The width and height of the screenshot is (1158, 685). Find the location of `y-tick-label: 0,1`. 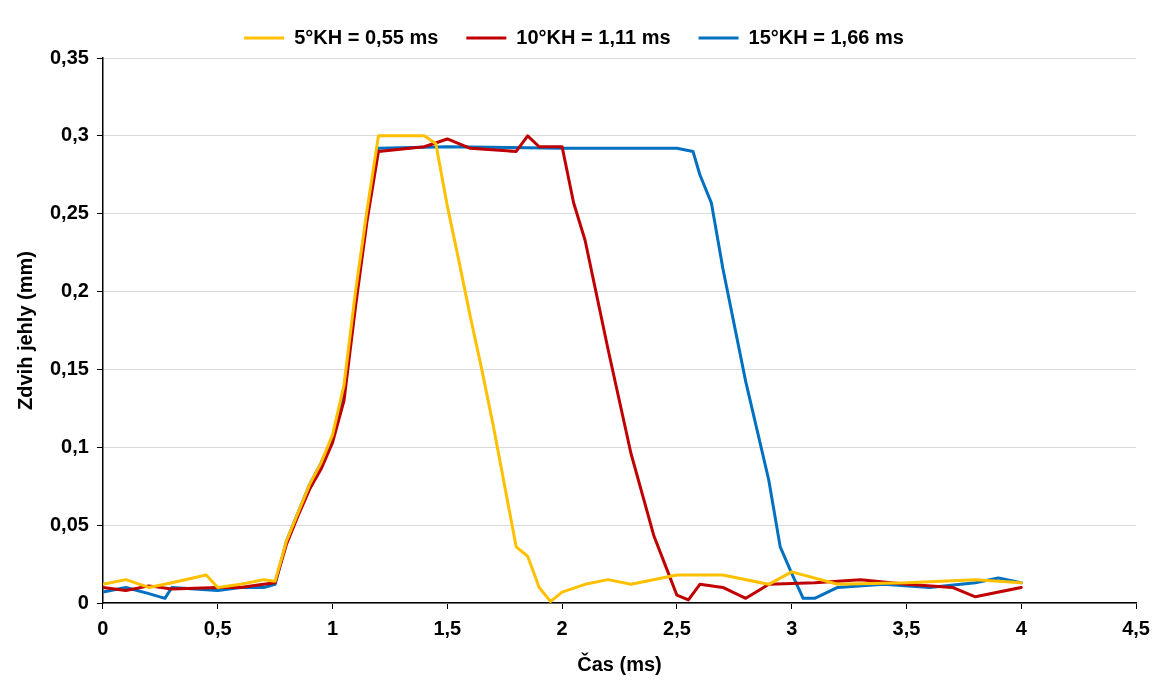

y-tick-label: 0,1 is located at coordinates (75, 445).